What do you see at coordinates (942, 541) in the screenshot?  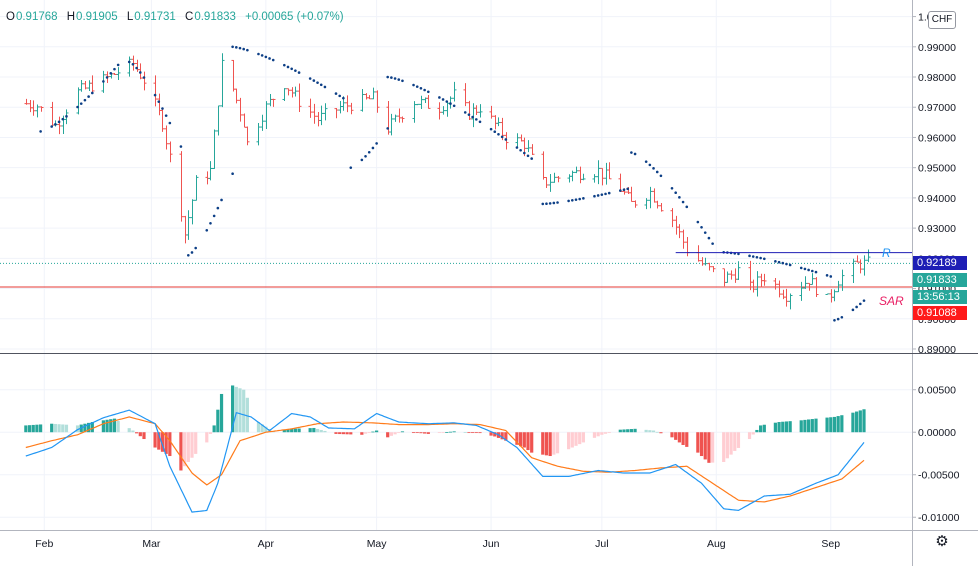 I see `gear-icon: ⚙` at bounding box center [942, 541].